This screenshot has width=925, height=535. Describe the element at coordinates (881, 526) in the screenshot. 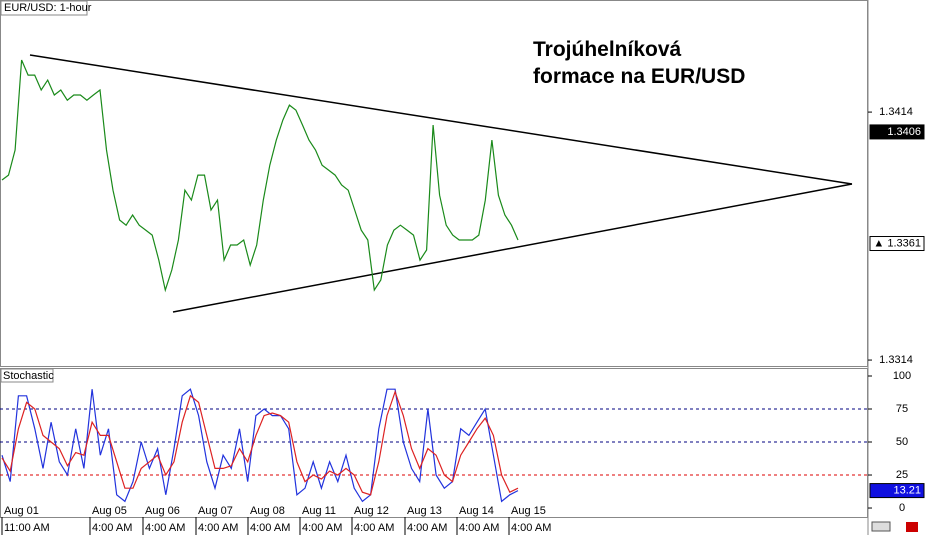

I see `scroll-icon` at that location.